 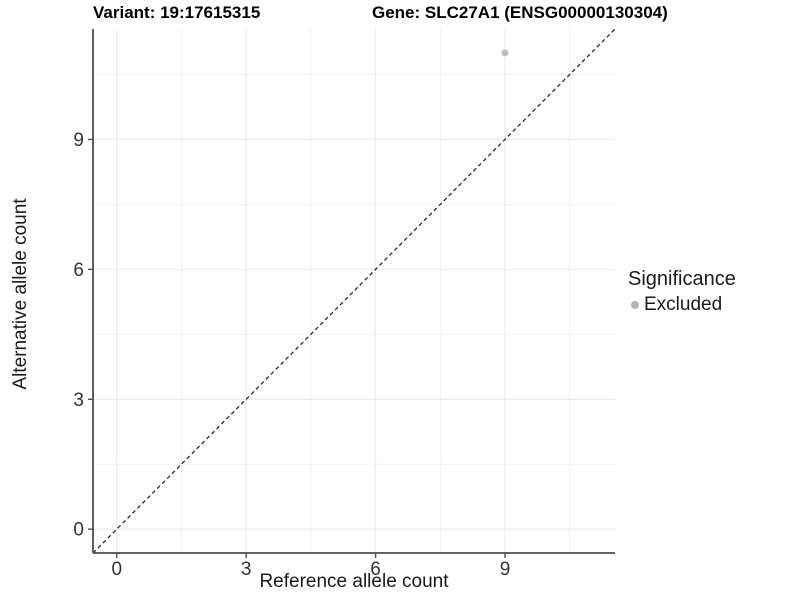 I want to click on legend-item-excluded: Excluded, so click(x=682, y=305).